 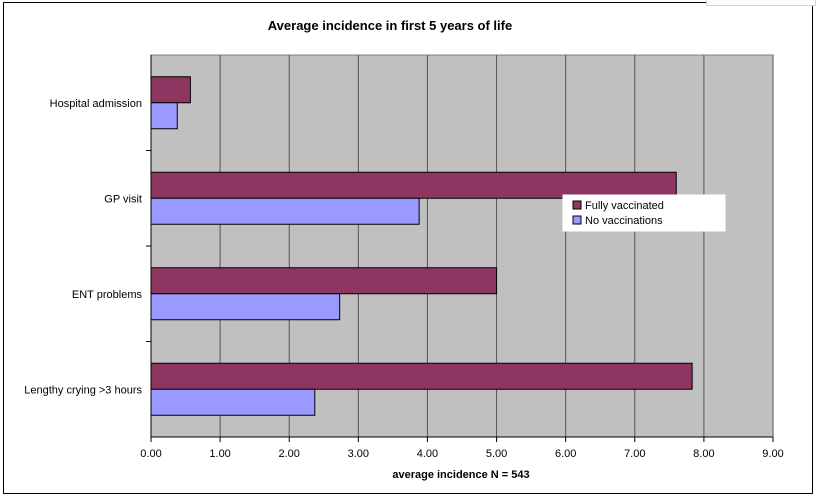 What do you see at coordinates (772, 454) in the screenshot?
I see `x-tick-label: 9.00` at bounding box center [772, 454].